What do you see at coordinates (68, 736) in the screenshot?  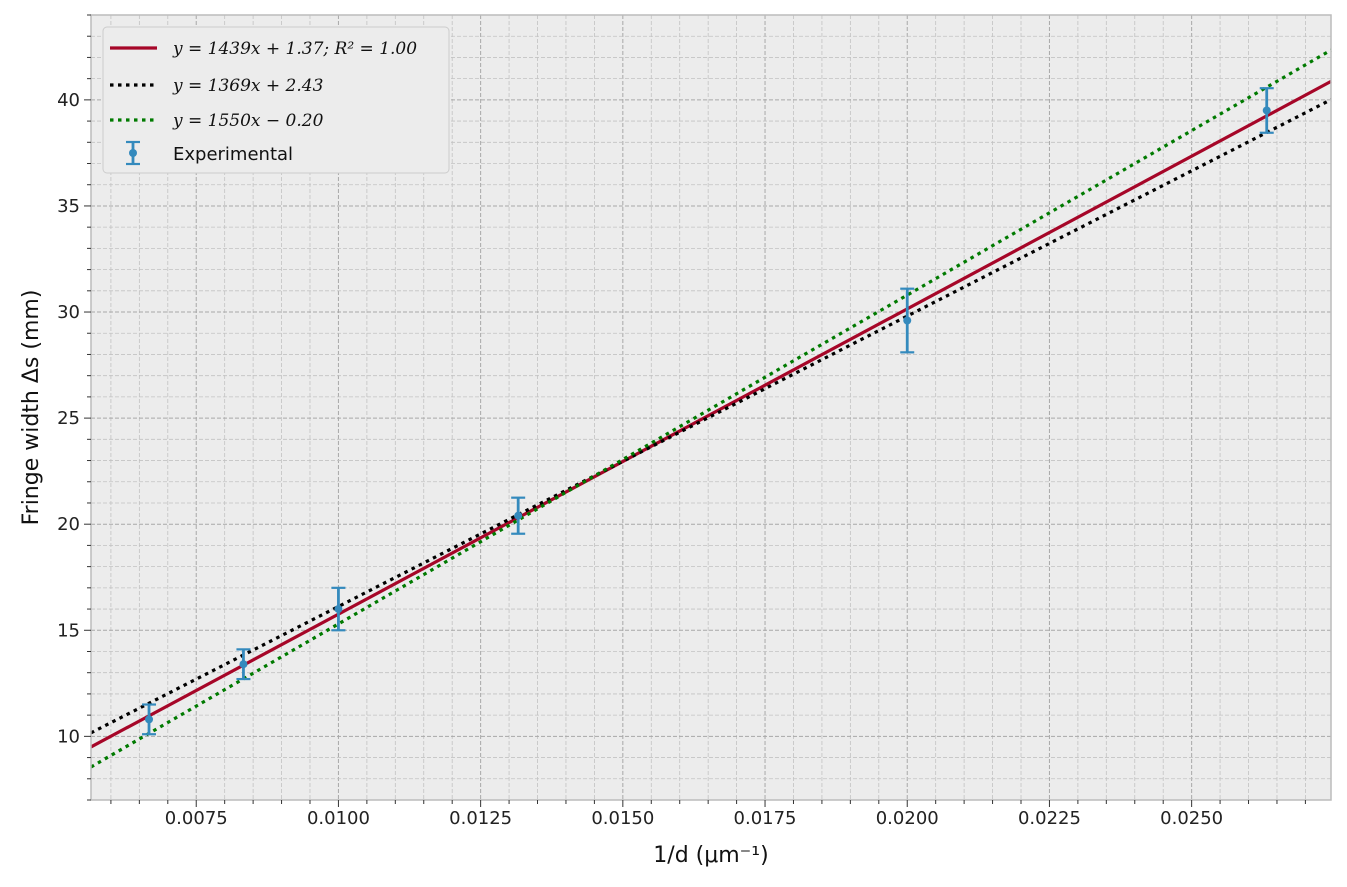 I see `y-tick-label: 10` at bounding box center [68, 736].